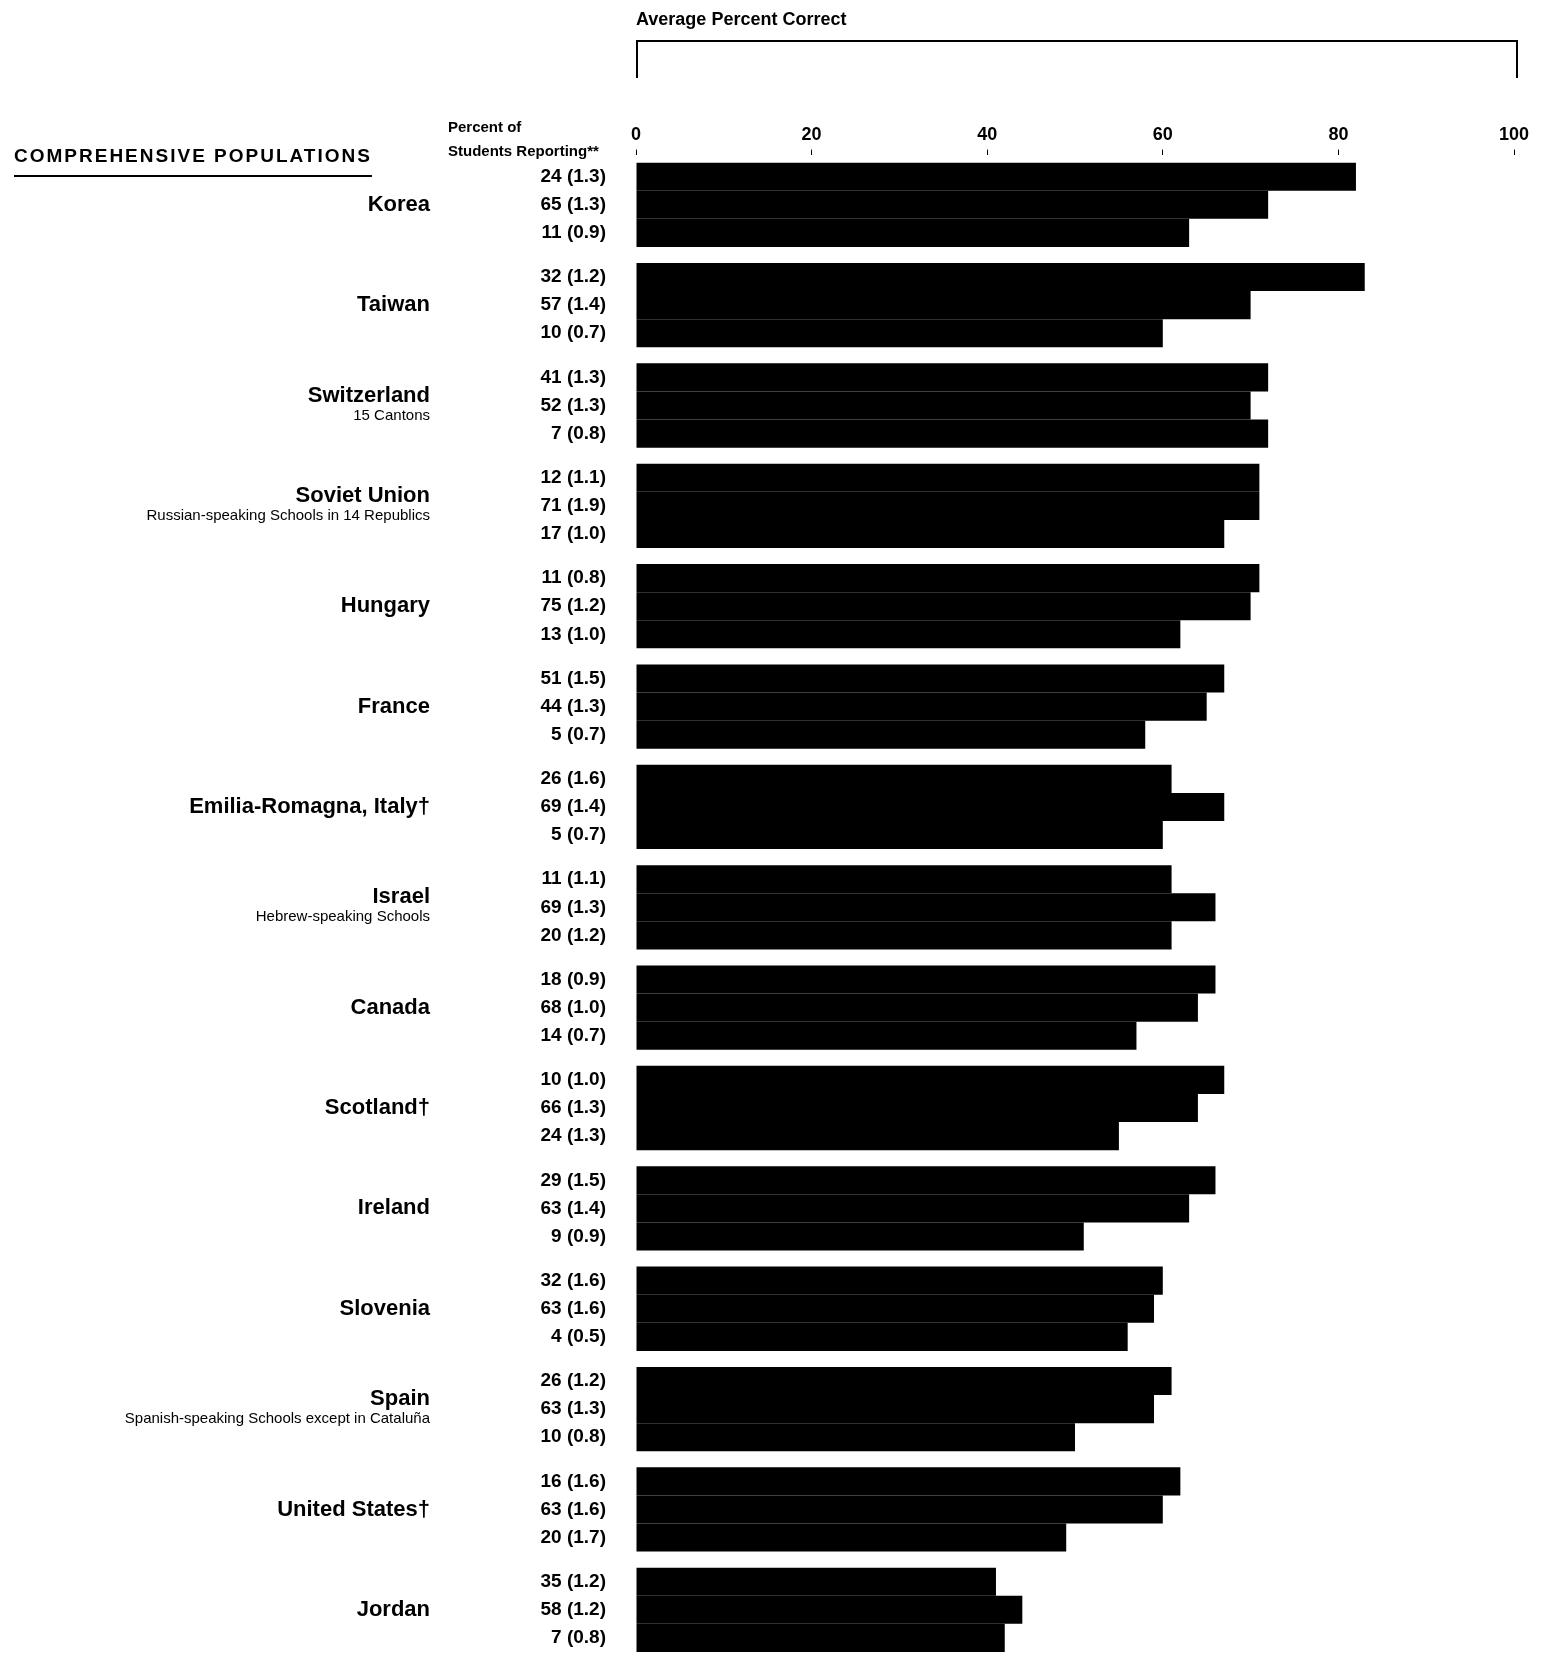 Image resolution: width=1549 pixels, height=1660 pixels. I want to click on text: 66 (1.3), so click(573, 1107).